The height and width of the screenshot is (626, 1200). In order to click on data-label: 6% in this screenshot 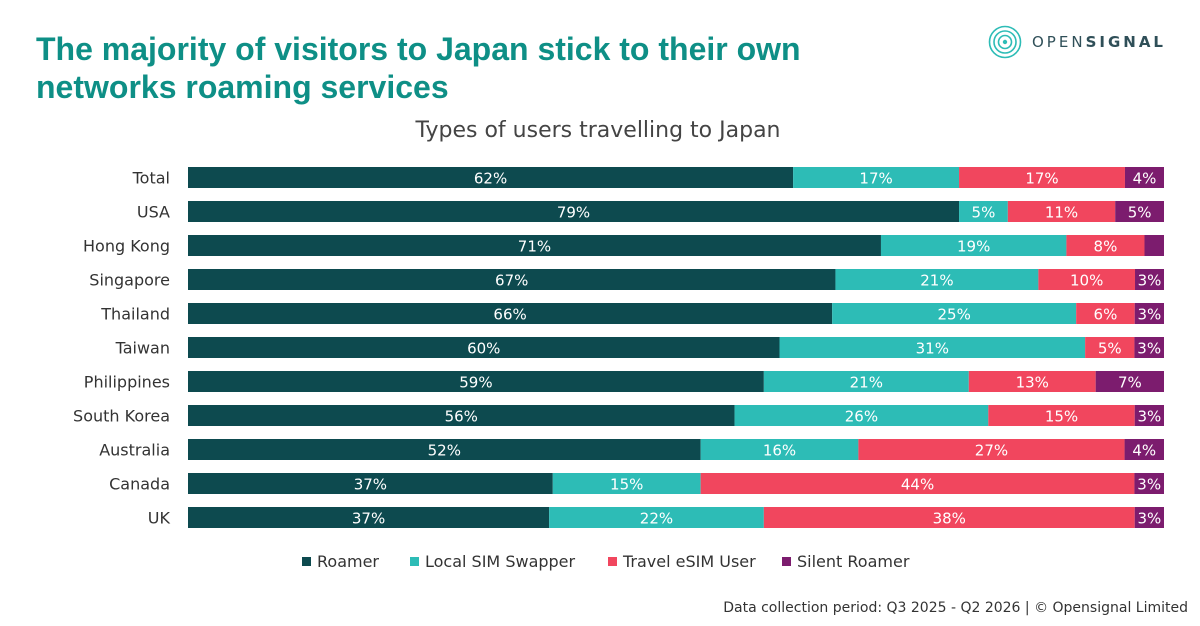, I will do `click(1106, 315)`.